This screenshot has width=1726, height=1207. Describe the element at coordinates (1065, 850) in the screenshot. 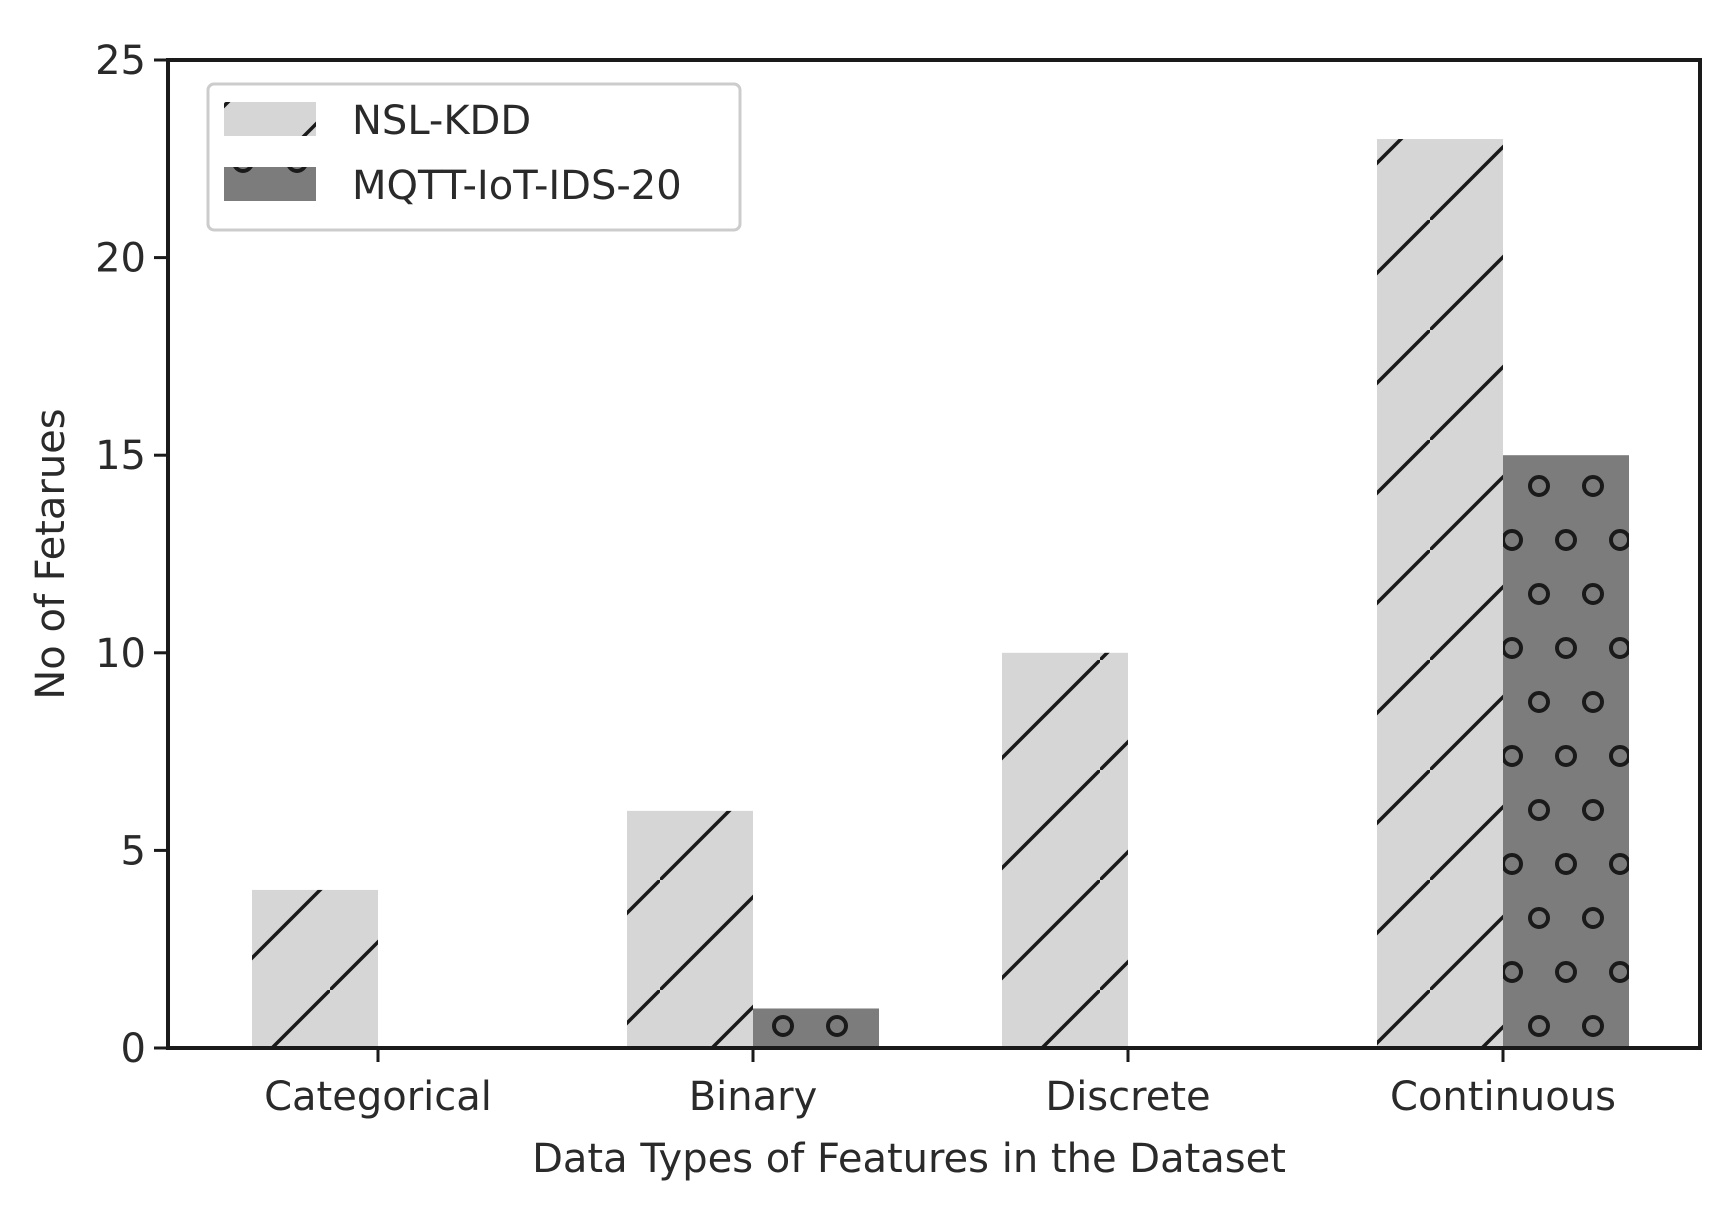

I see `bar-nsl-kdd-discrete` at that location.